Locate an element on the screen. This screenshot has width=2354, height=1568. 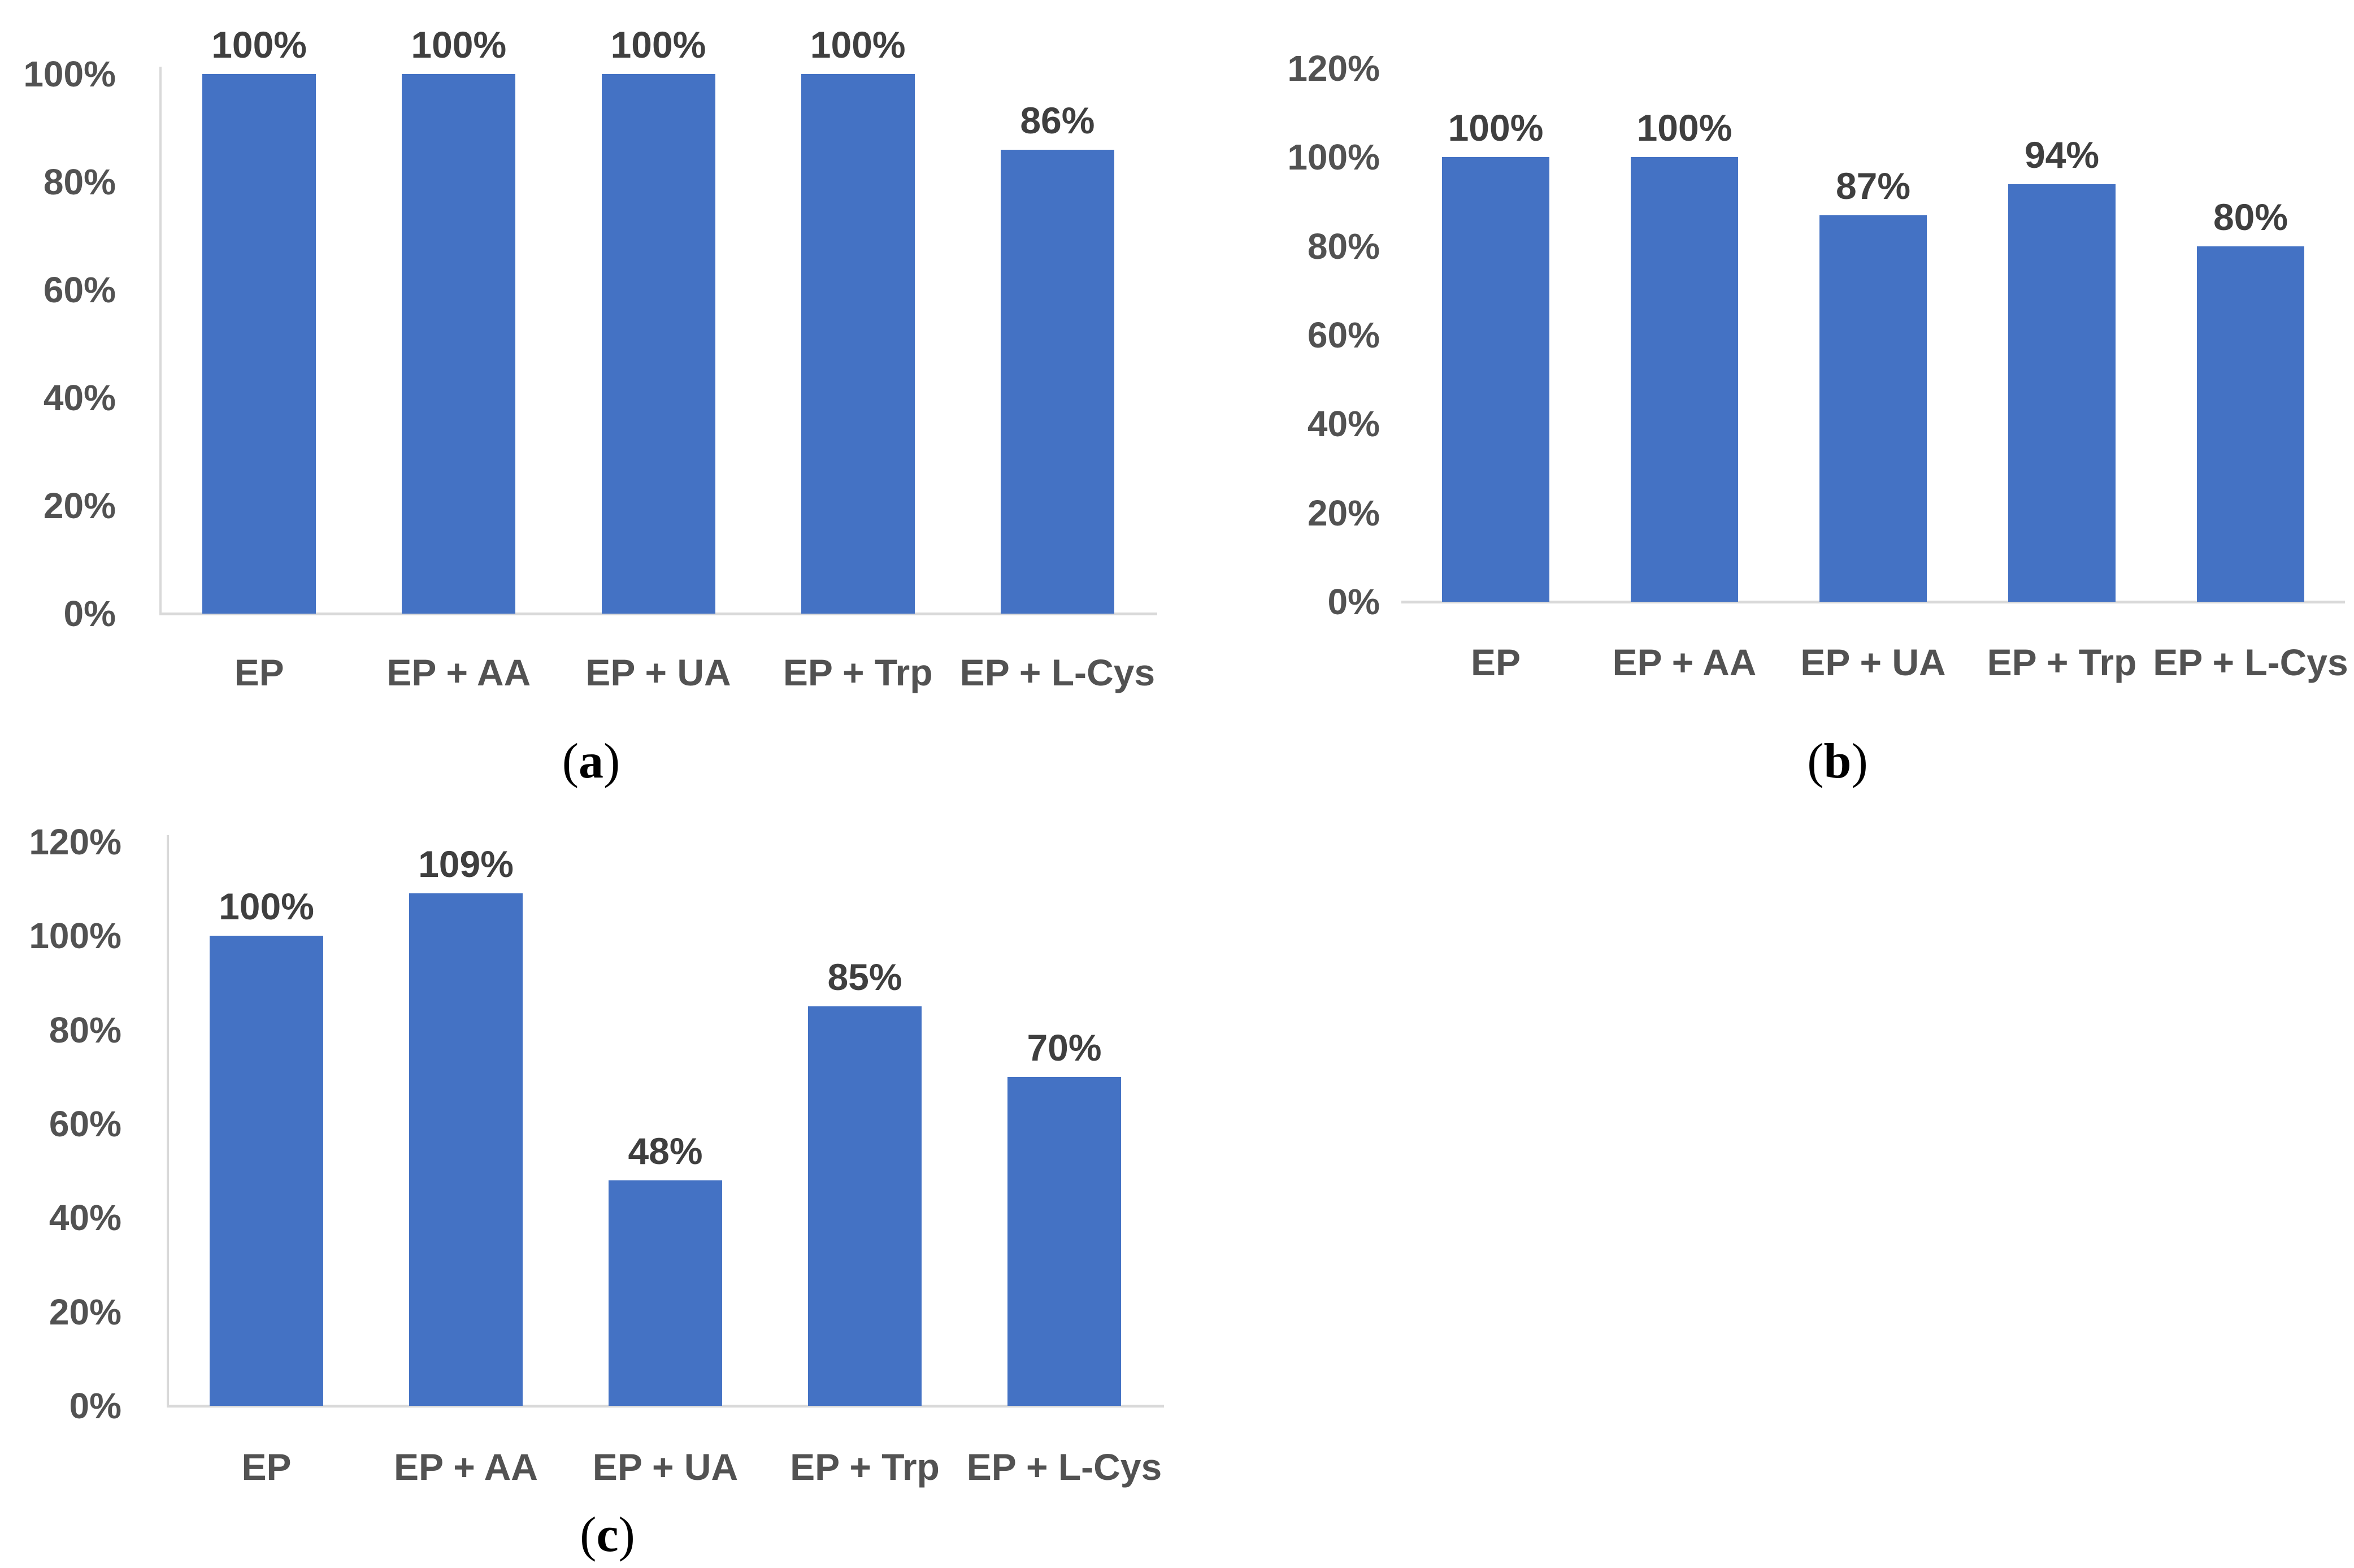
caption-letter: c is located at coordinates (607, 1535).